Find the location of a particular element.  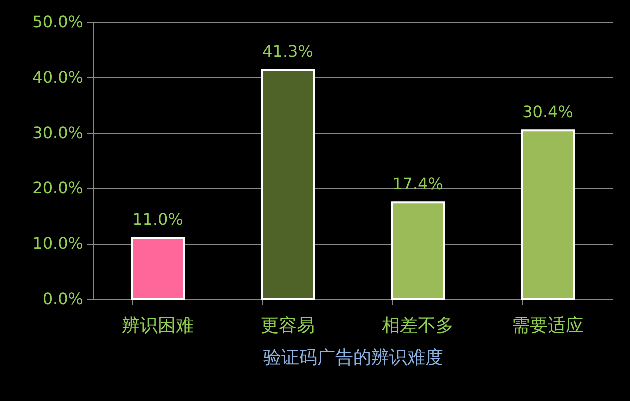

y-tick-label: 40.0% is located at coordinates (58, 77).